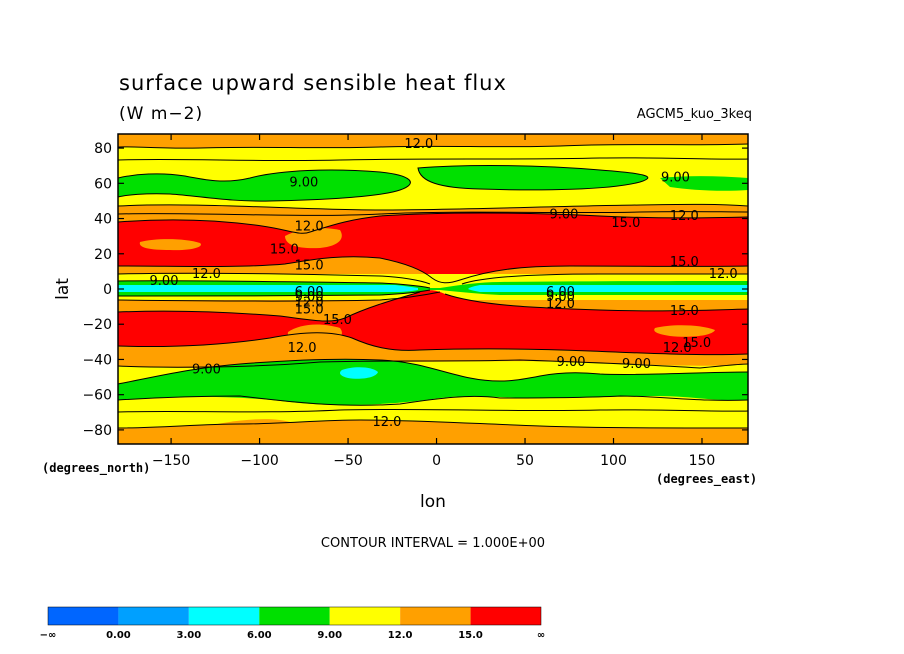 This screenshot has height=654, width=904. What do you see at coordinates (103, 255) in the screenshot?
I see `y-tick-label: 20` at bounding box center [103, 255].